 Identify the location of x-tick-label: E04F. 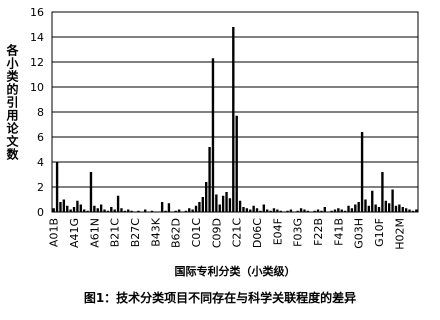
(277, 231).